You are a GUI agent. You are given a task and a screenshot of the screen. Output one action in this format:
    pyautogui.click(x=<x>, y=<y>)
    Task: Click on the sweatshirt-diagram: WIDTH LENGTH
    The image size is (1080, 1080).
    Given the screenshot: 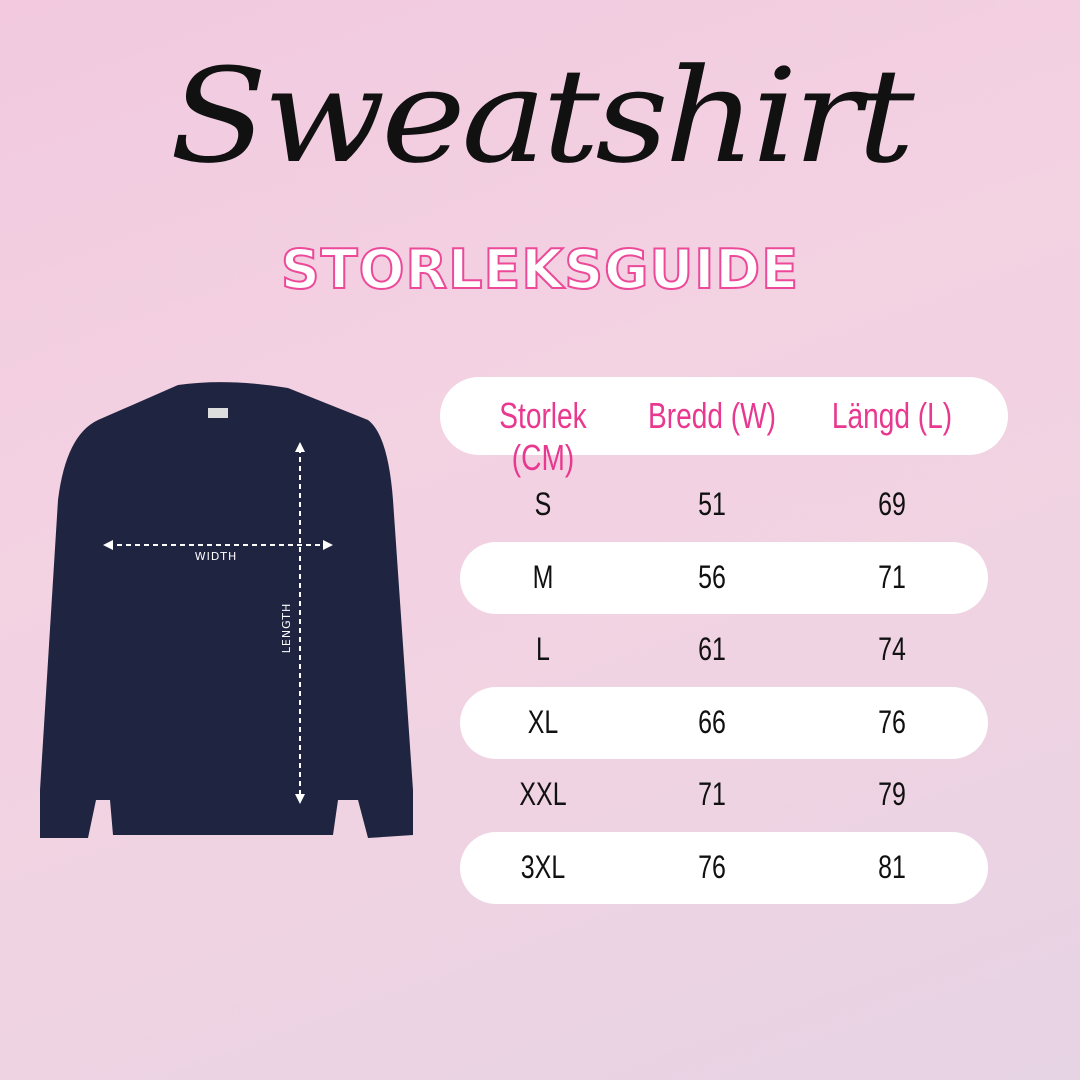 What is the action you would take?
    pyautogui.click(x=226, y=610)
    